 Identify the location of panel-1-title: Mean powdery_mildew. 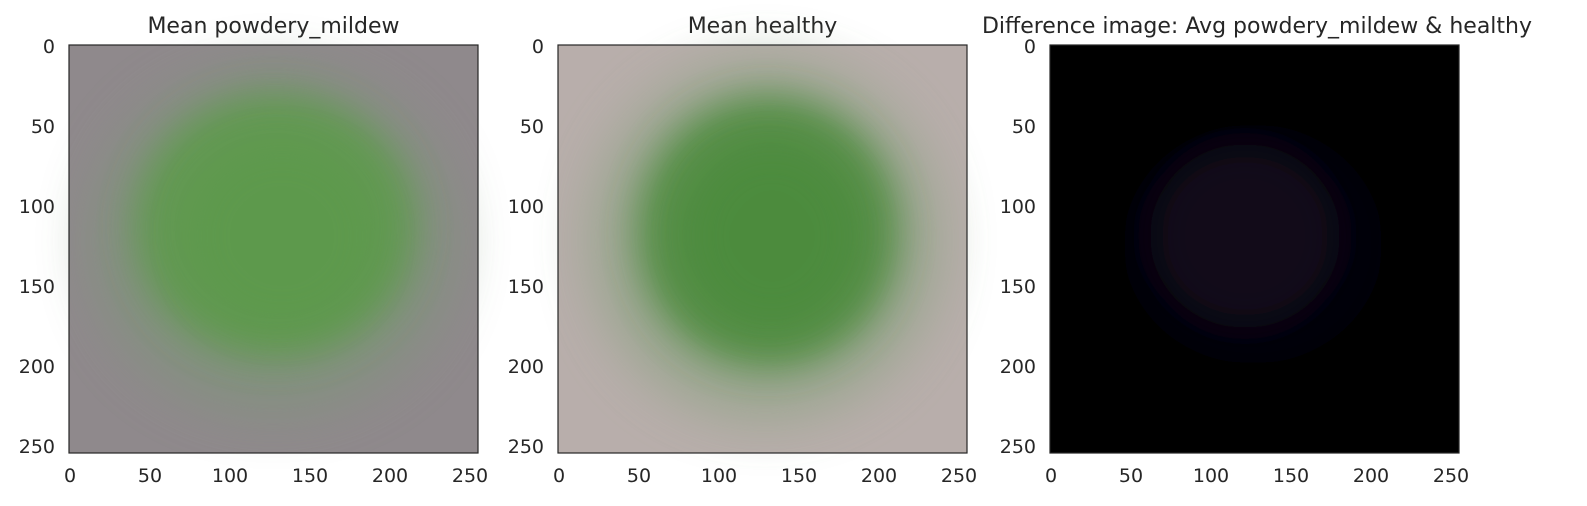
(273, 26).